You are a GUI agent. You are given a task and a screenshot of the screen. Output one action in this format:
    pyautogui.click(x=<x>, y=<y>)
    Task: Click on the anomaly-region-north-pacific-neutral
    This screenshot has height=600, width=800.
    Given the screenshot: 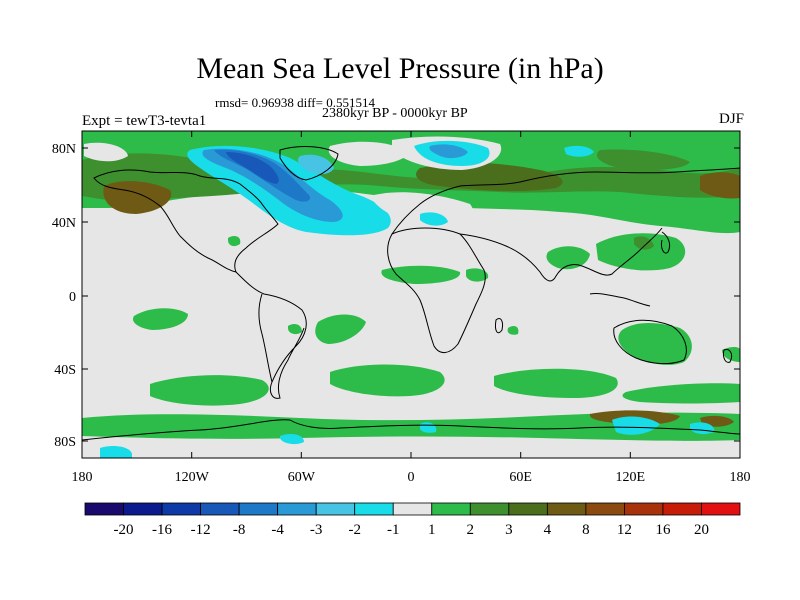 What is the action you would take?
    pyautogui.click(x=106, y=152)
    